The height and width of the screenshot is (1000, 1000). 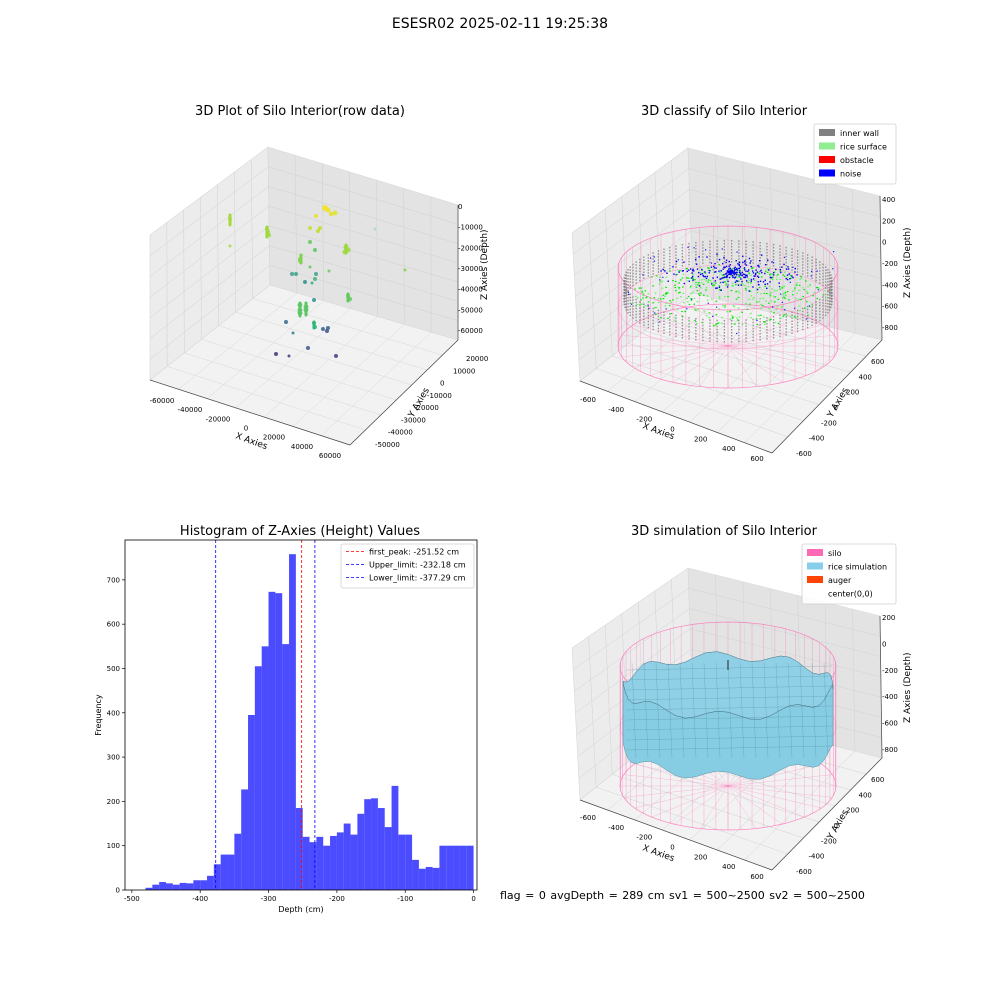 I want to click on histogram-bars, so click(x=309, y=722).